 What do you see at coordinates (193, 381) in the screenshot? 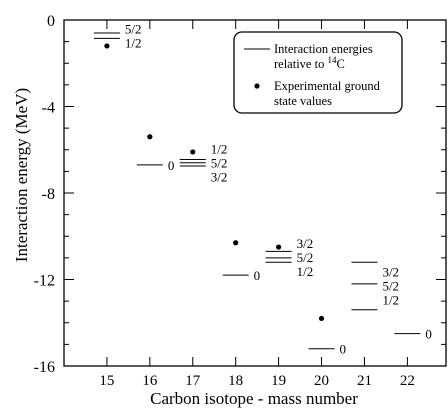
I see `x-tick-label: 17` at bounding box center [193, 381].